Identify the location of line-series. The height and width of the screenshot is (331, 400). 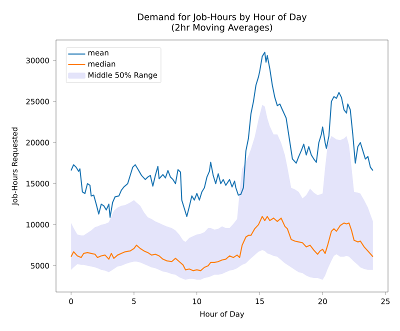
(222, 244).